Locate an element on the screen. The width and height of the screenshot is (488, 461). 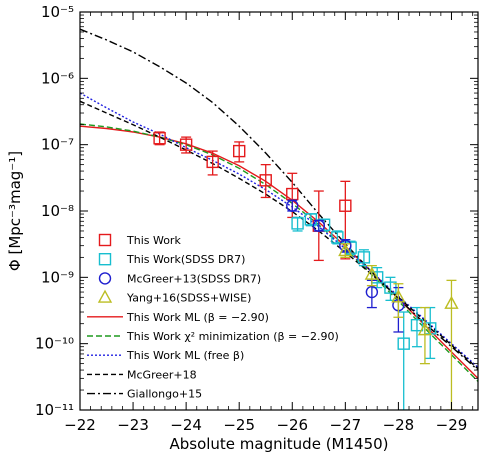
y-tick-label: 10⁻⁸ is located at coordinates (57, 211).